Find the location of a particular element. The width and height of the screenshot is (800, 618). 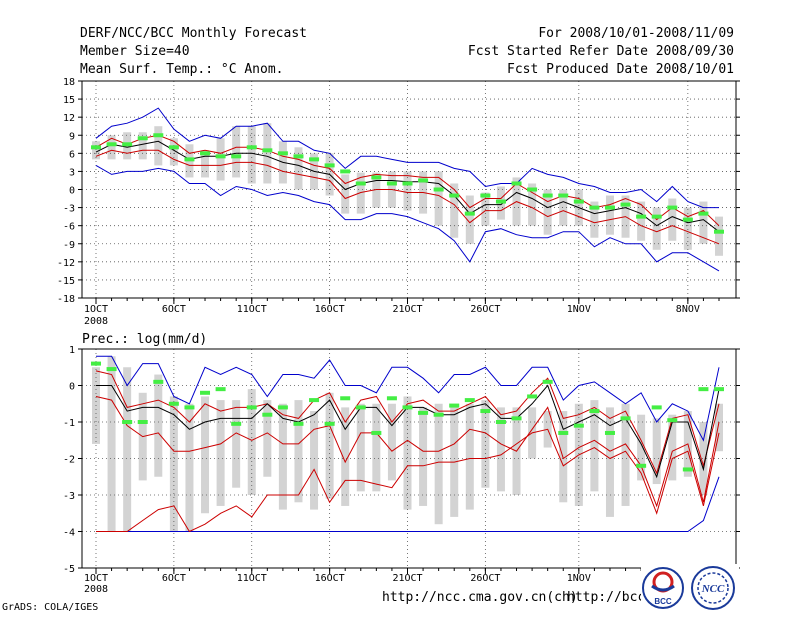

low-band-line is located at coordinates (408, 480).